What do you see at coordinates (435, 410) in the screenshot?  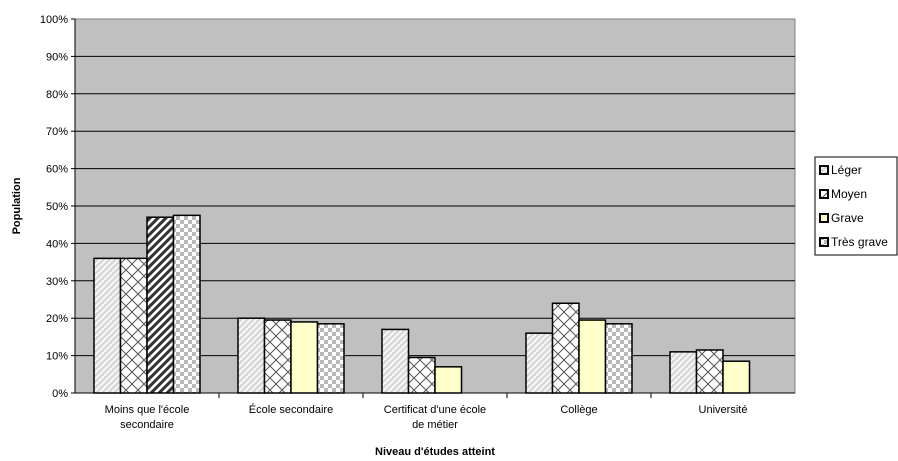 I see `x-category-label: Certificat d'une école` at bounding box center [435, 410].